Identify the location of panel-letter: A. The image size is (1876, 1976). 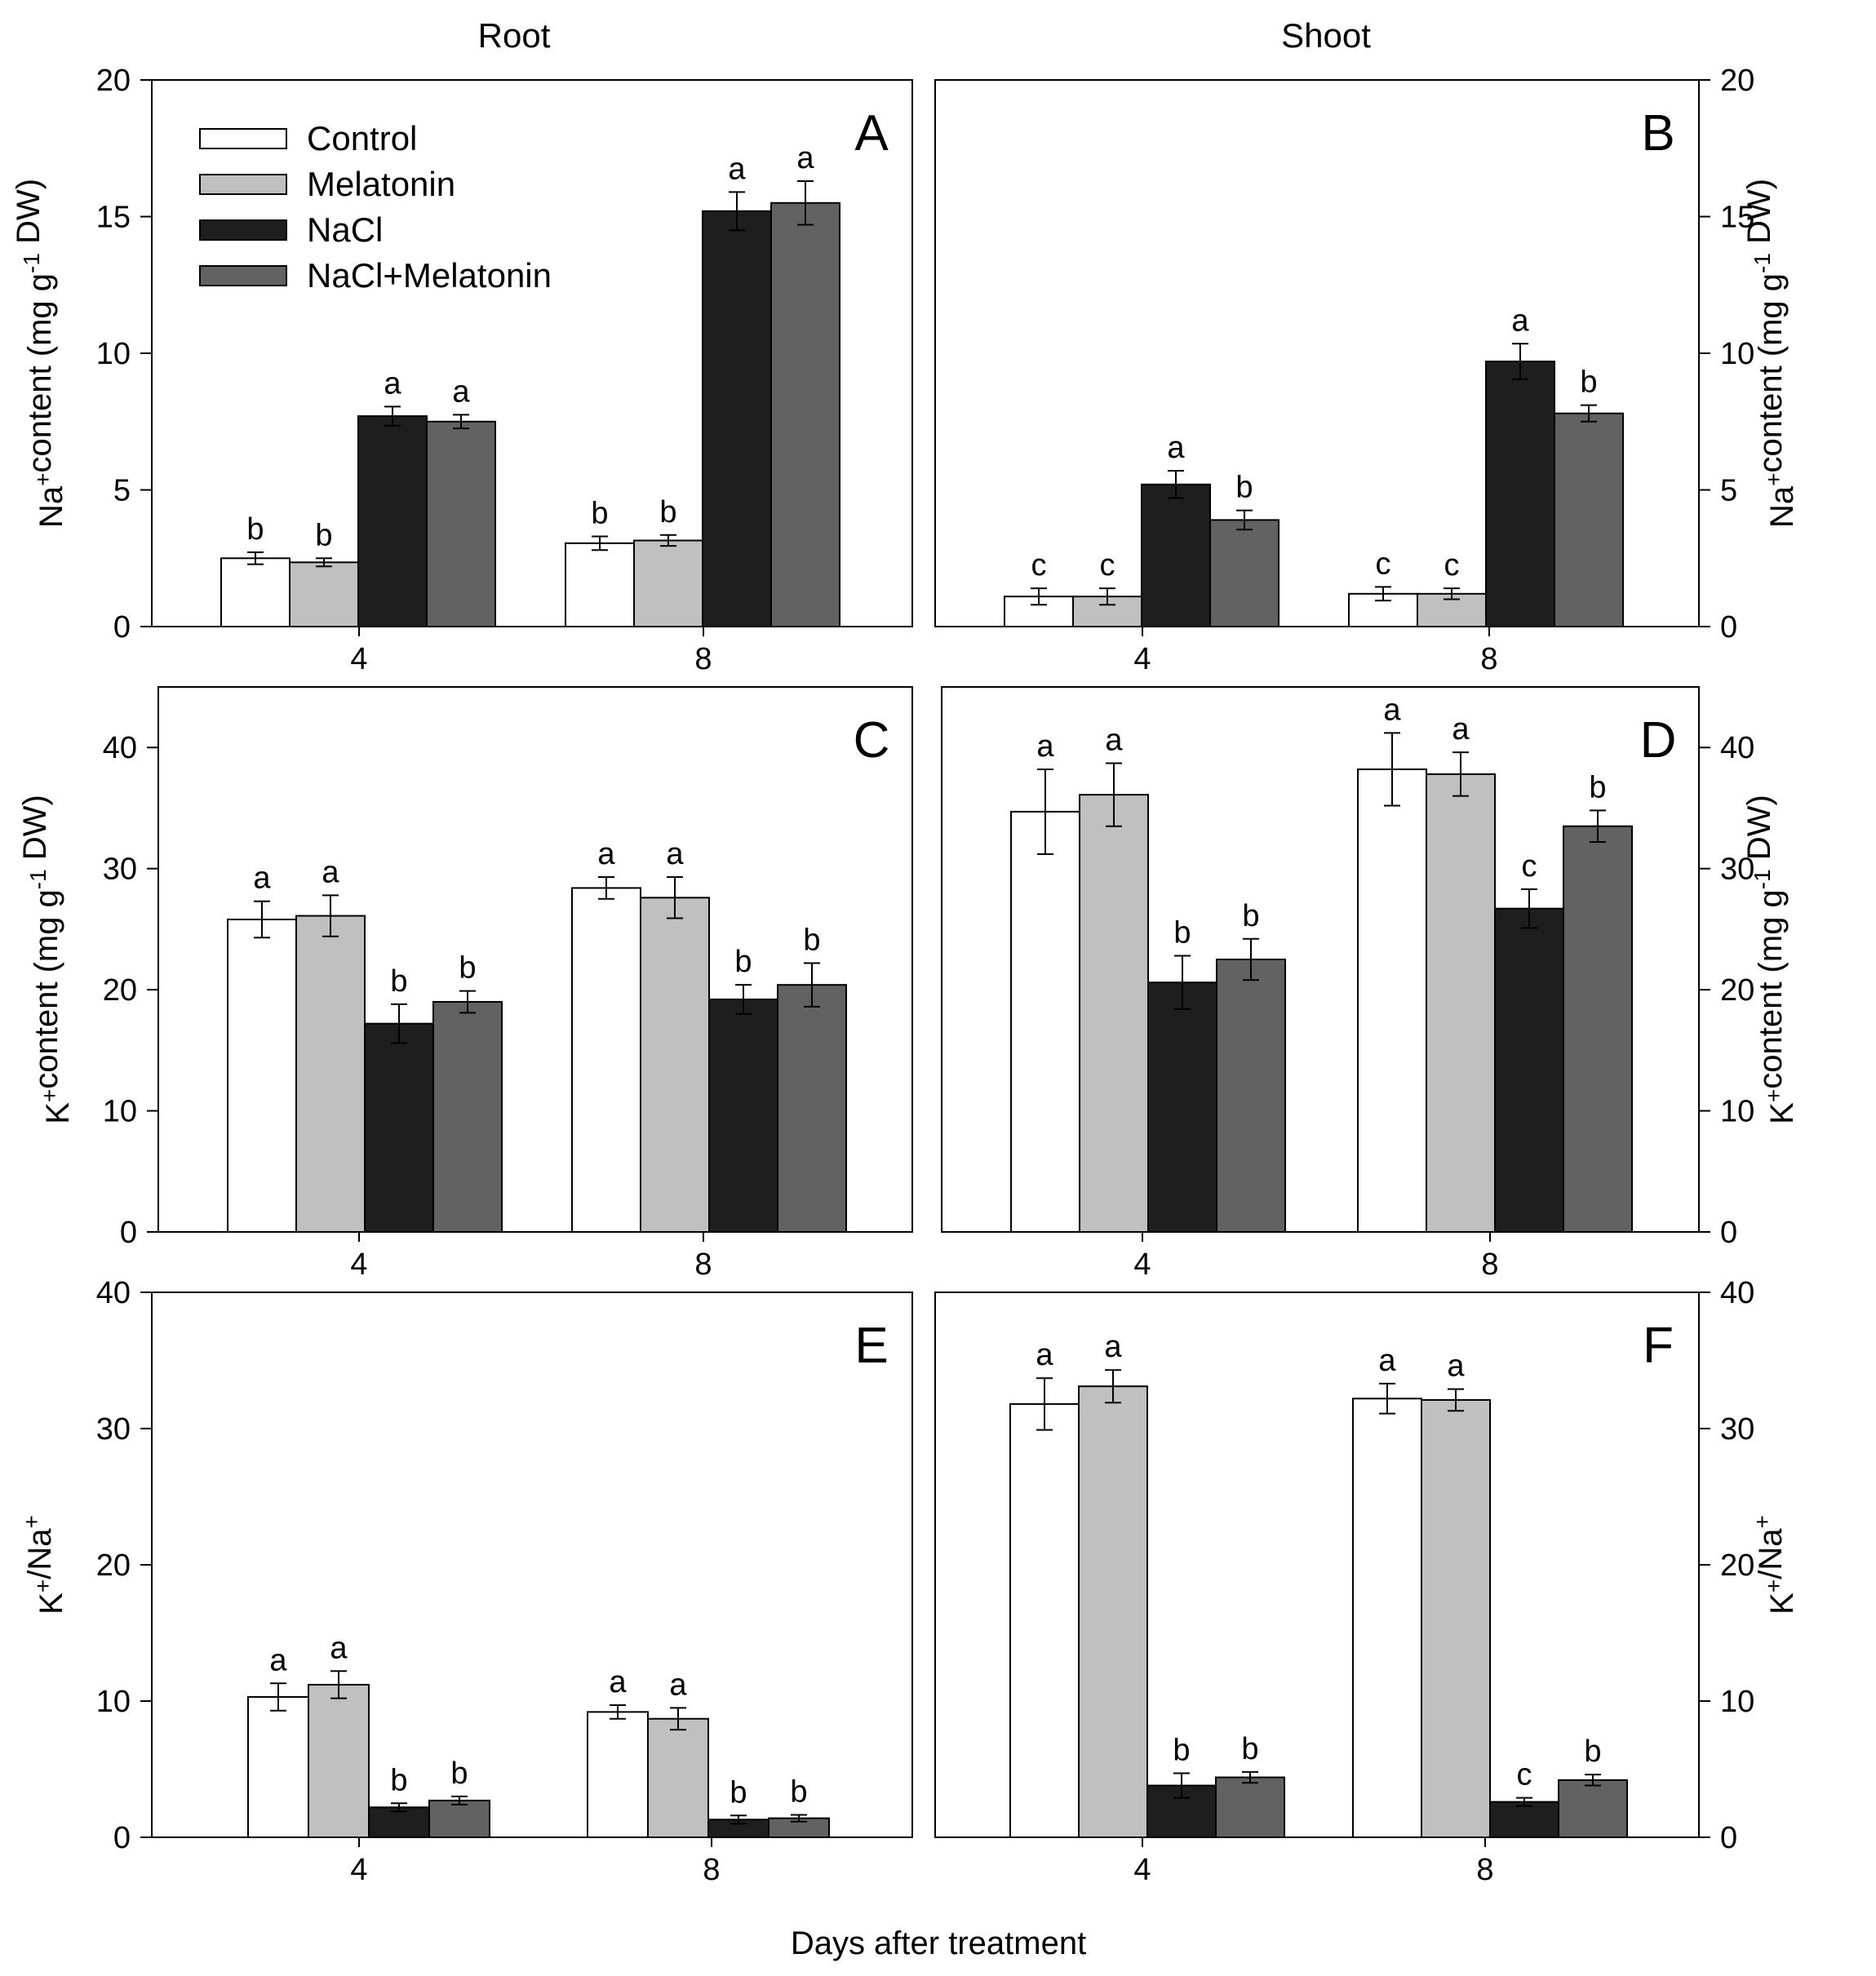
(872, 133).